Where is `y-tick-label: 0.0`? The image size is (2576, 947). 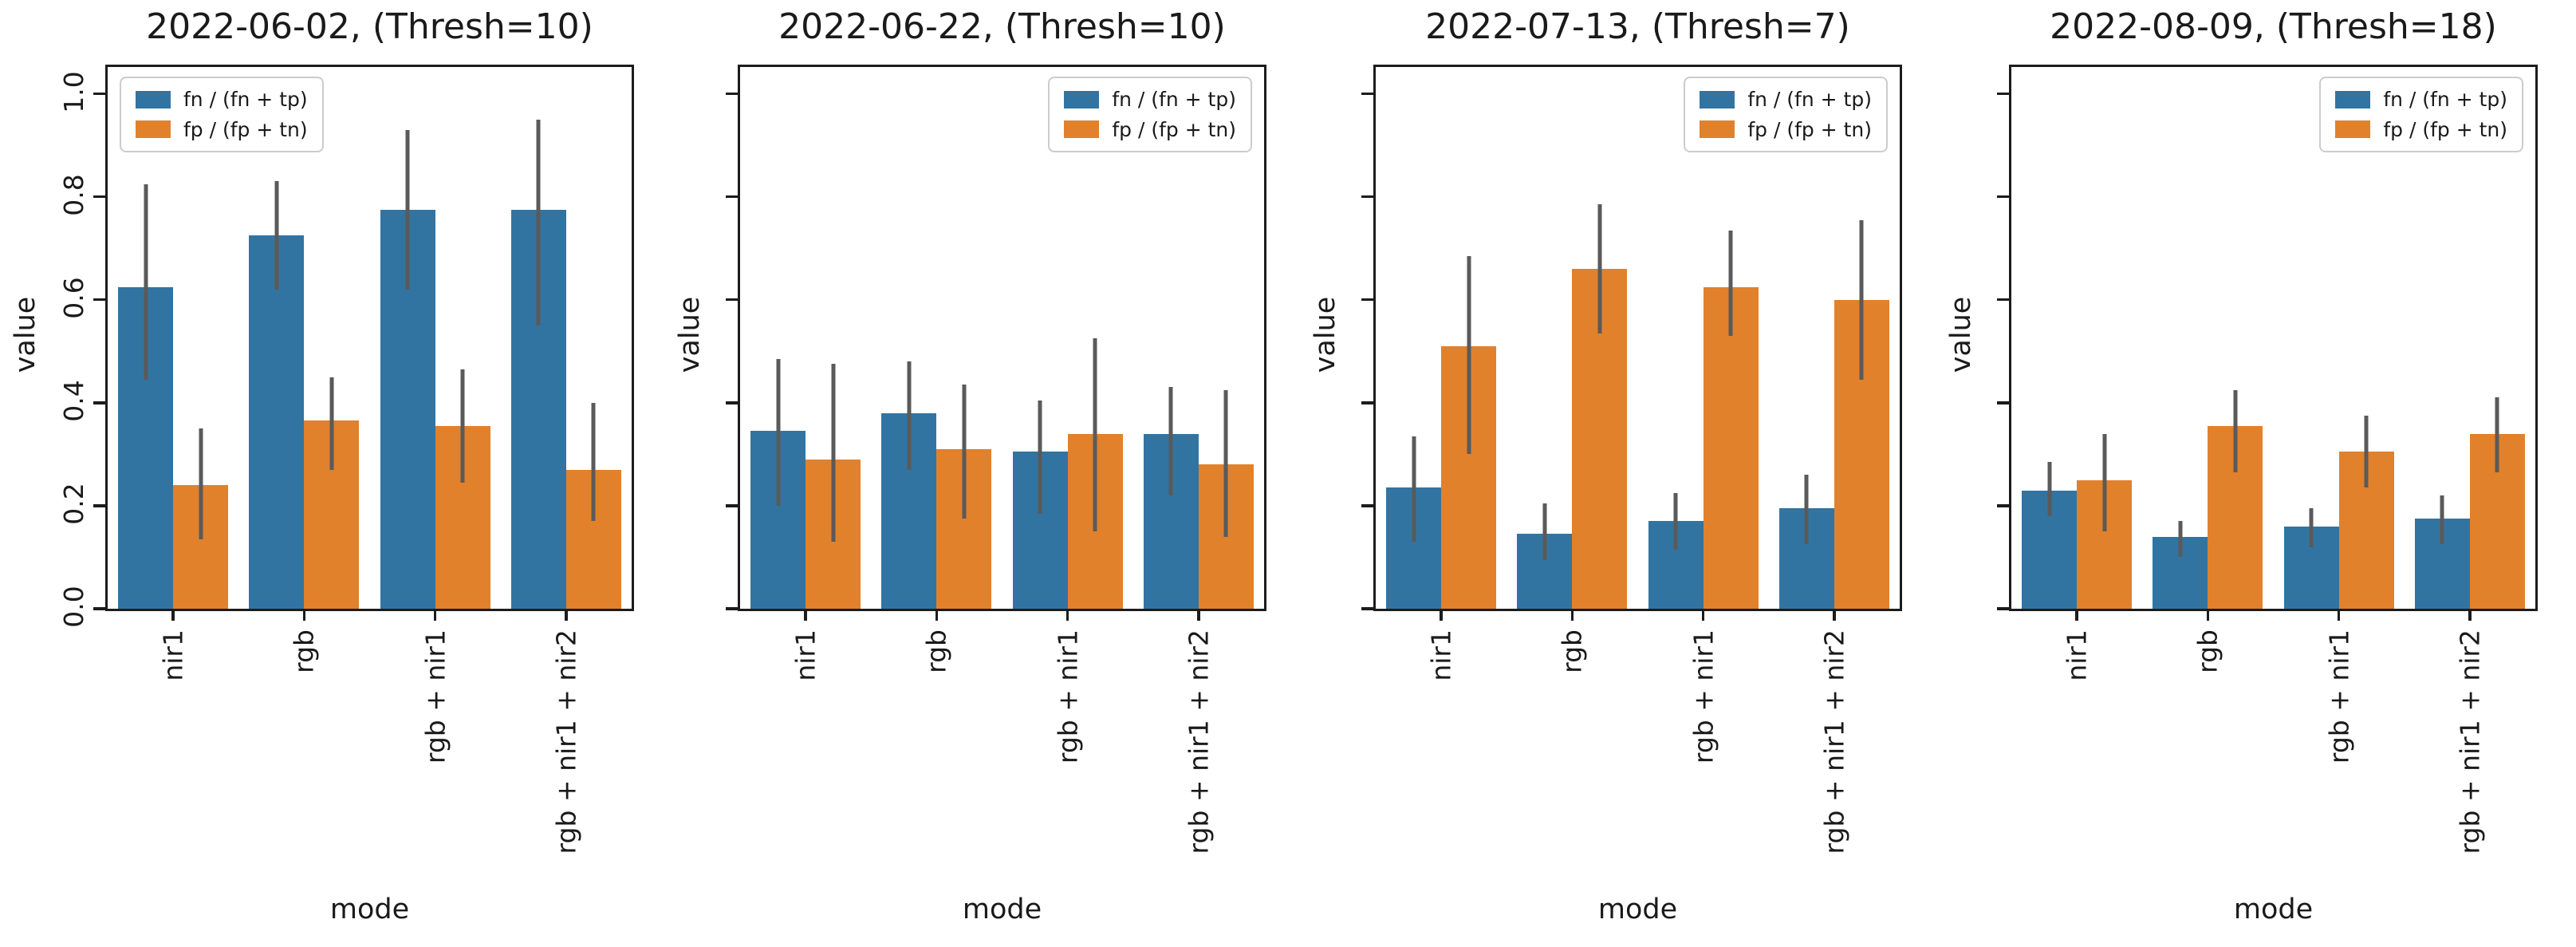 y-tick-label: 0.0 is located at coordinates (73, 608).